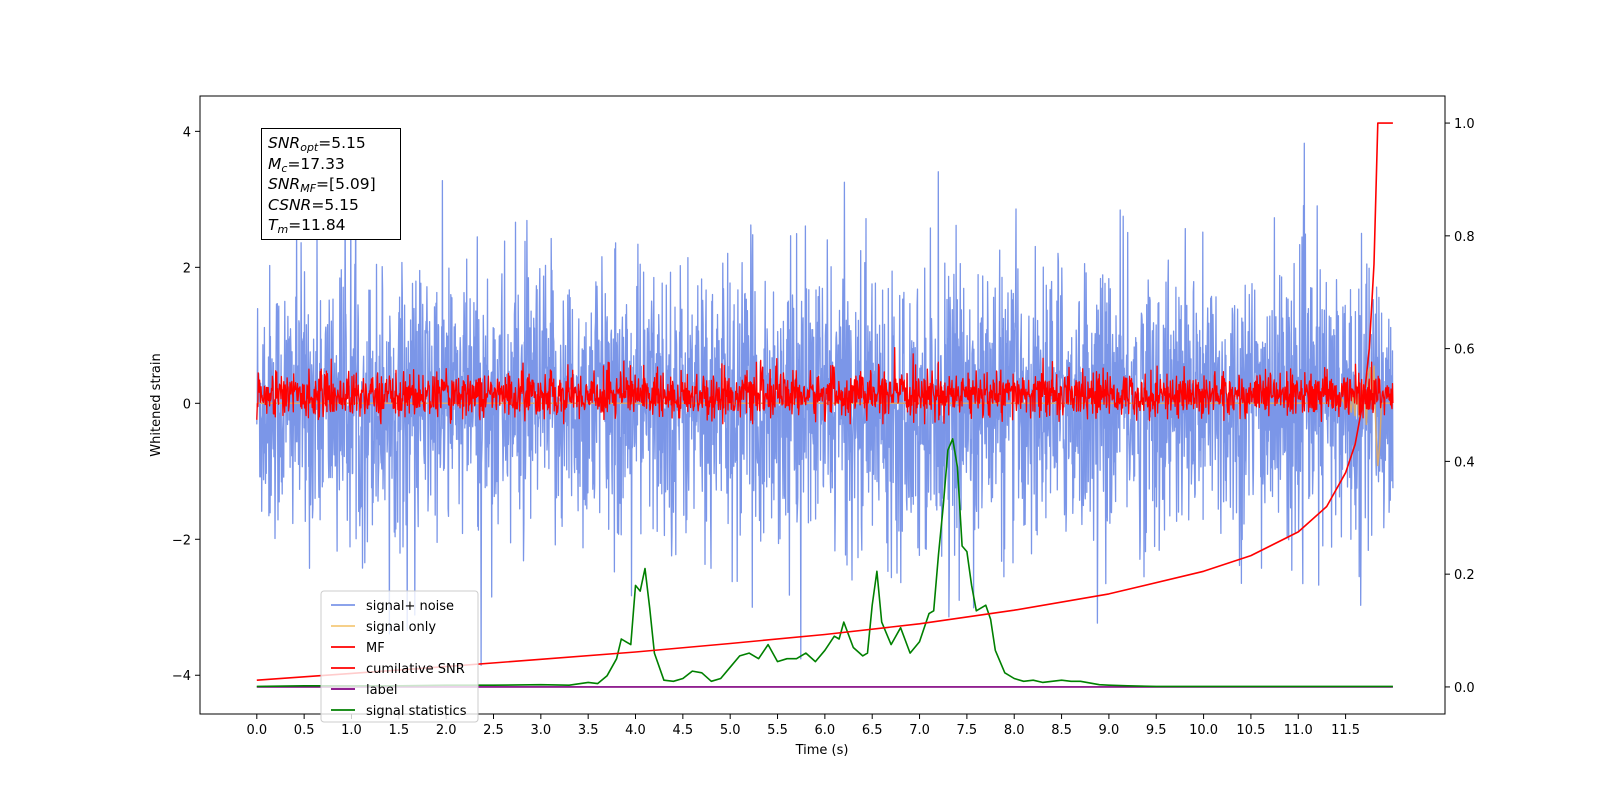  I want to click on legend-box, so click(399, 656).